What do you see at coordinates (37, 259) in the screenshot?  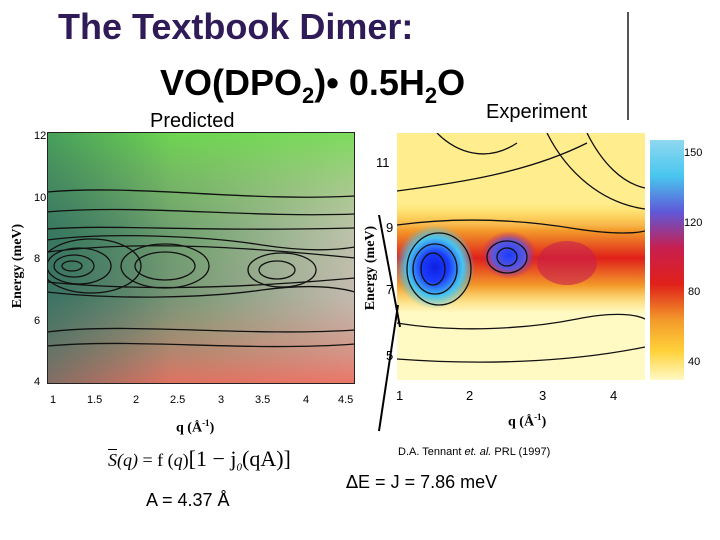 I see `left-ytick: 8` at bounding box center [37, 259].